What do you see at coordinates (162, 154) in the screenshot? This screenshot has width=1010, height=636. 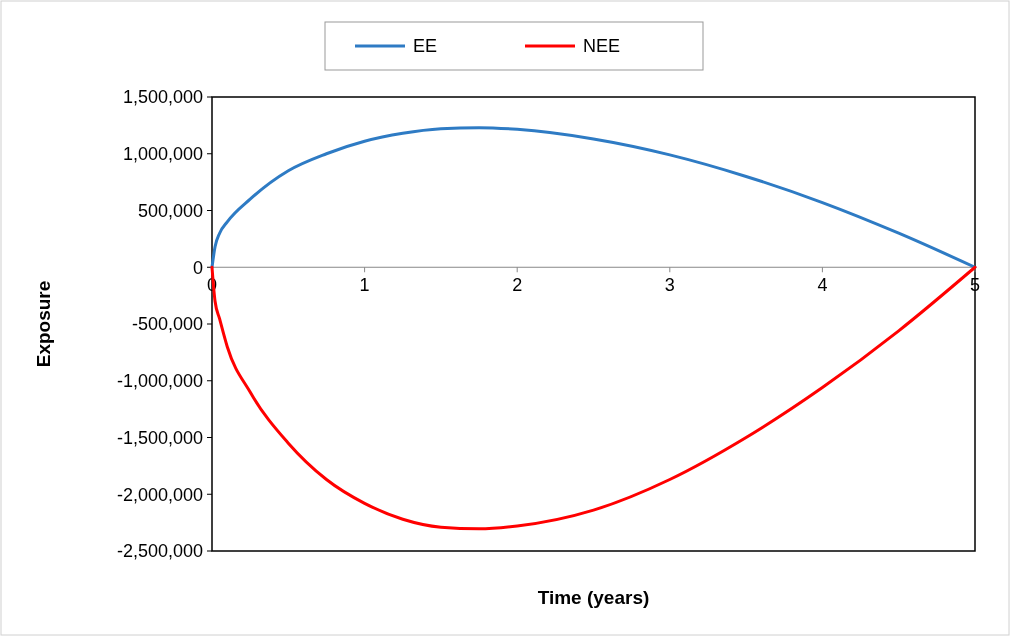 I see `y-tick-label: 1,000,000` at bounding box center [162, 154].